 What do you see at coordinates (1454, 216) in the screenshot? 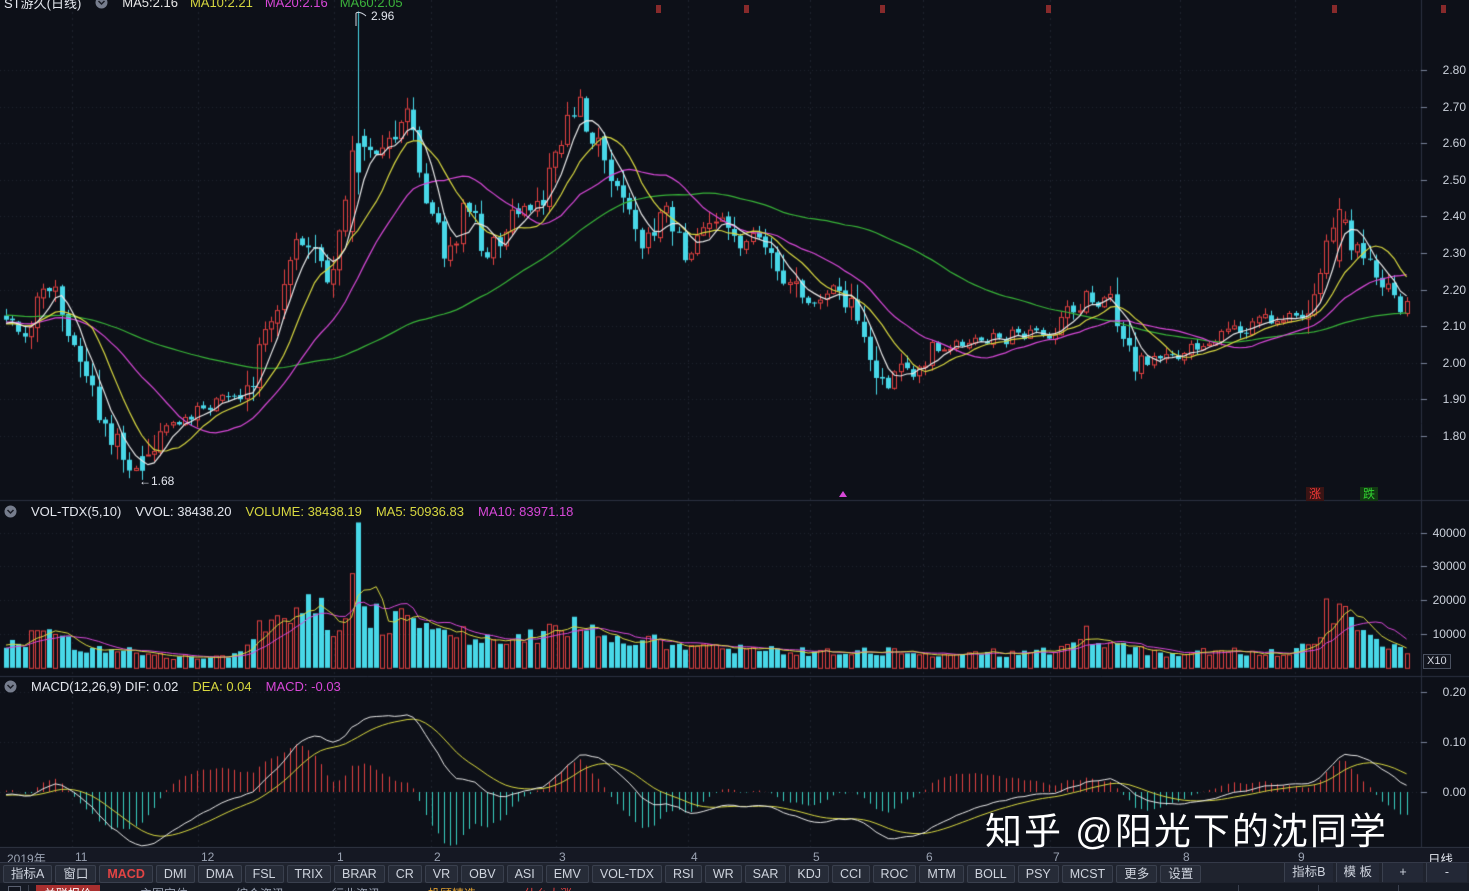
I see `price-axis-label: 2.40` at bounding box center [1454, 216].